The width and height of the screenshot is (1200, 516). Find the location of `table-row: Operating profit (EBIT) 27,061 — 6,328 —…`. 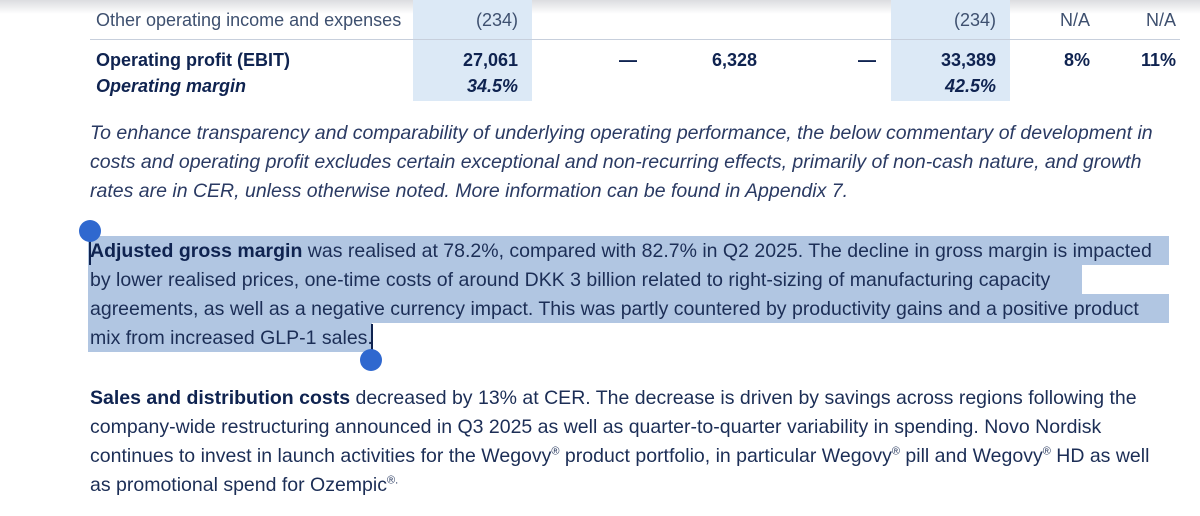

table-row: Operating profit (EBIT) 27,061 — 6,328 —… is located at coordinates (600, 60).